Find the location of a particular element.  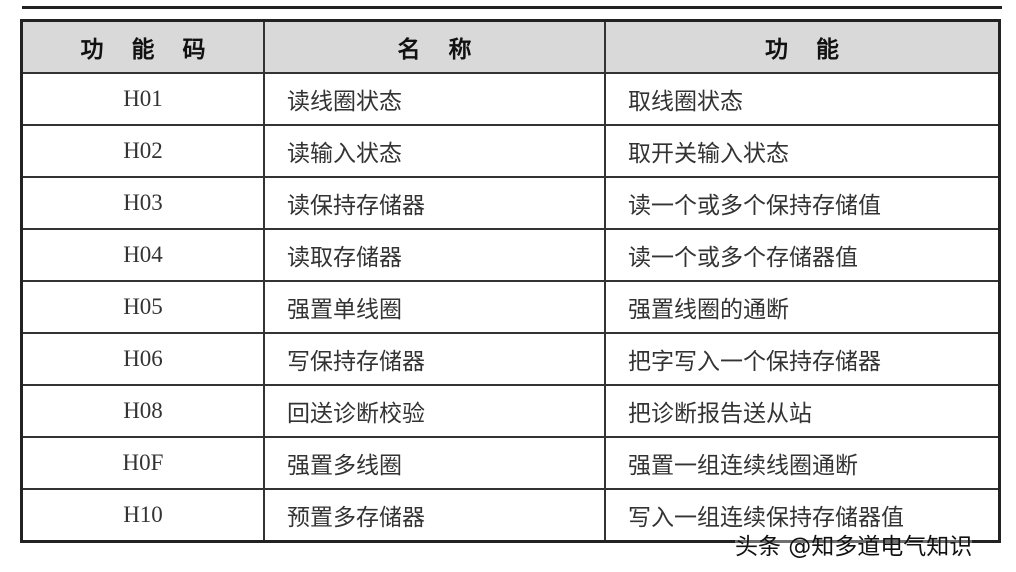

table-row: H08 回送诊断校验 把诊断报告送从站 is located at coordinates (510, 411).